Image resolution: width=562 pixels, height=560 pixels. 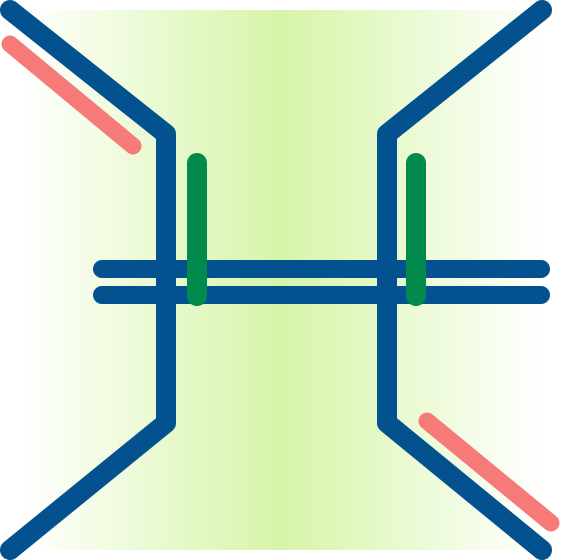 What do you see at coordinates (489, 472) in the screenshot?
I see `red-marker-bottom-right` at bounding box center [489, 472].